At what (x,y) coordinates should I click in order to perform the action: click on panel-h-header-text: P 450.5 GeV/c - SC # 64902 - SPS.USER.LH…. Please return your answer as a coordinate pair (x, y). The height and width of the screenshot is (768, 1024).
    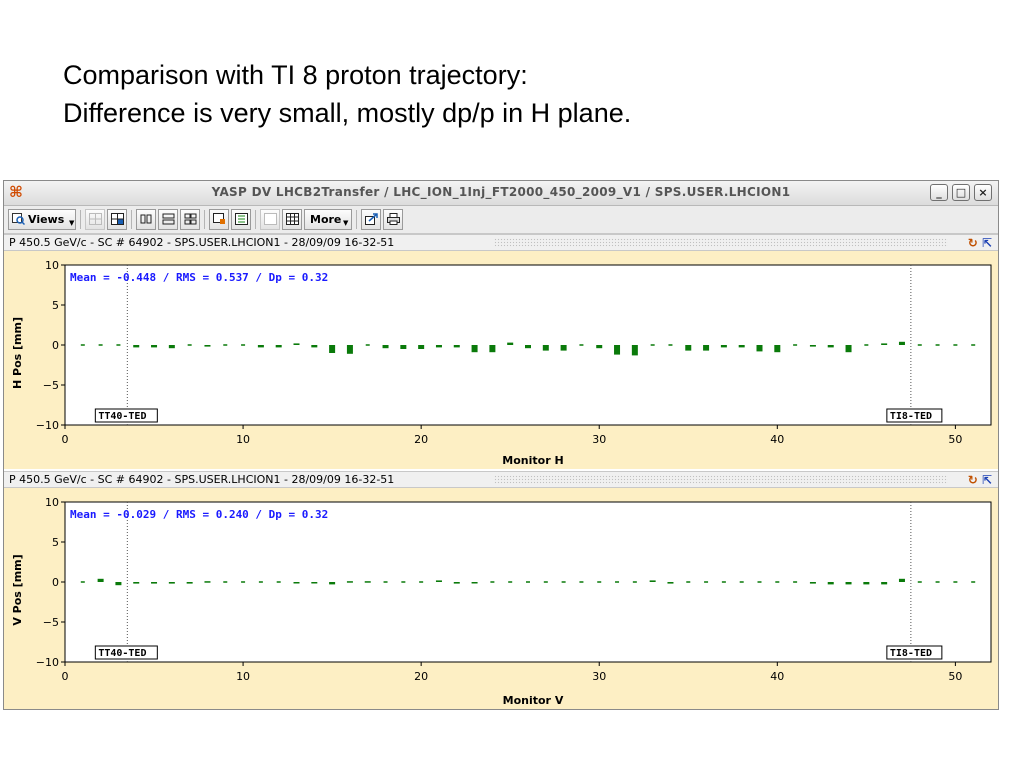
    Looking at the image, I should click on (204, 242).